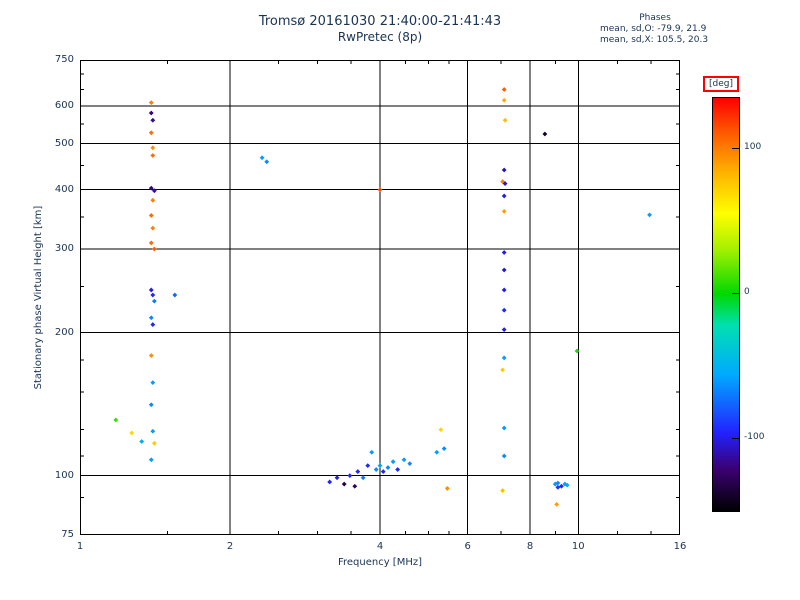 The height and width of the screenshot is (600, 800). What do you see at coordinates (64, 143) in the screenshot?
I see `y-tick-label: 500` at bounding box center [64, 143].